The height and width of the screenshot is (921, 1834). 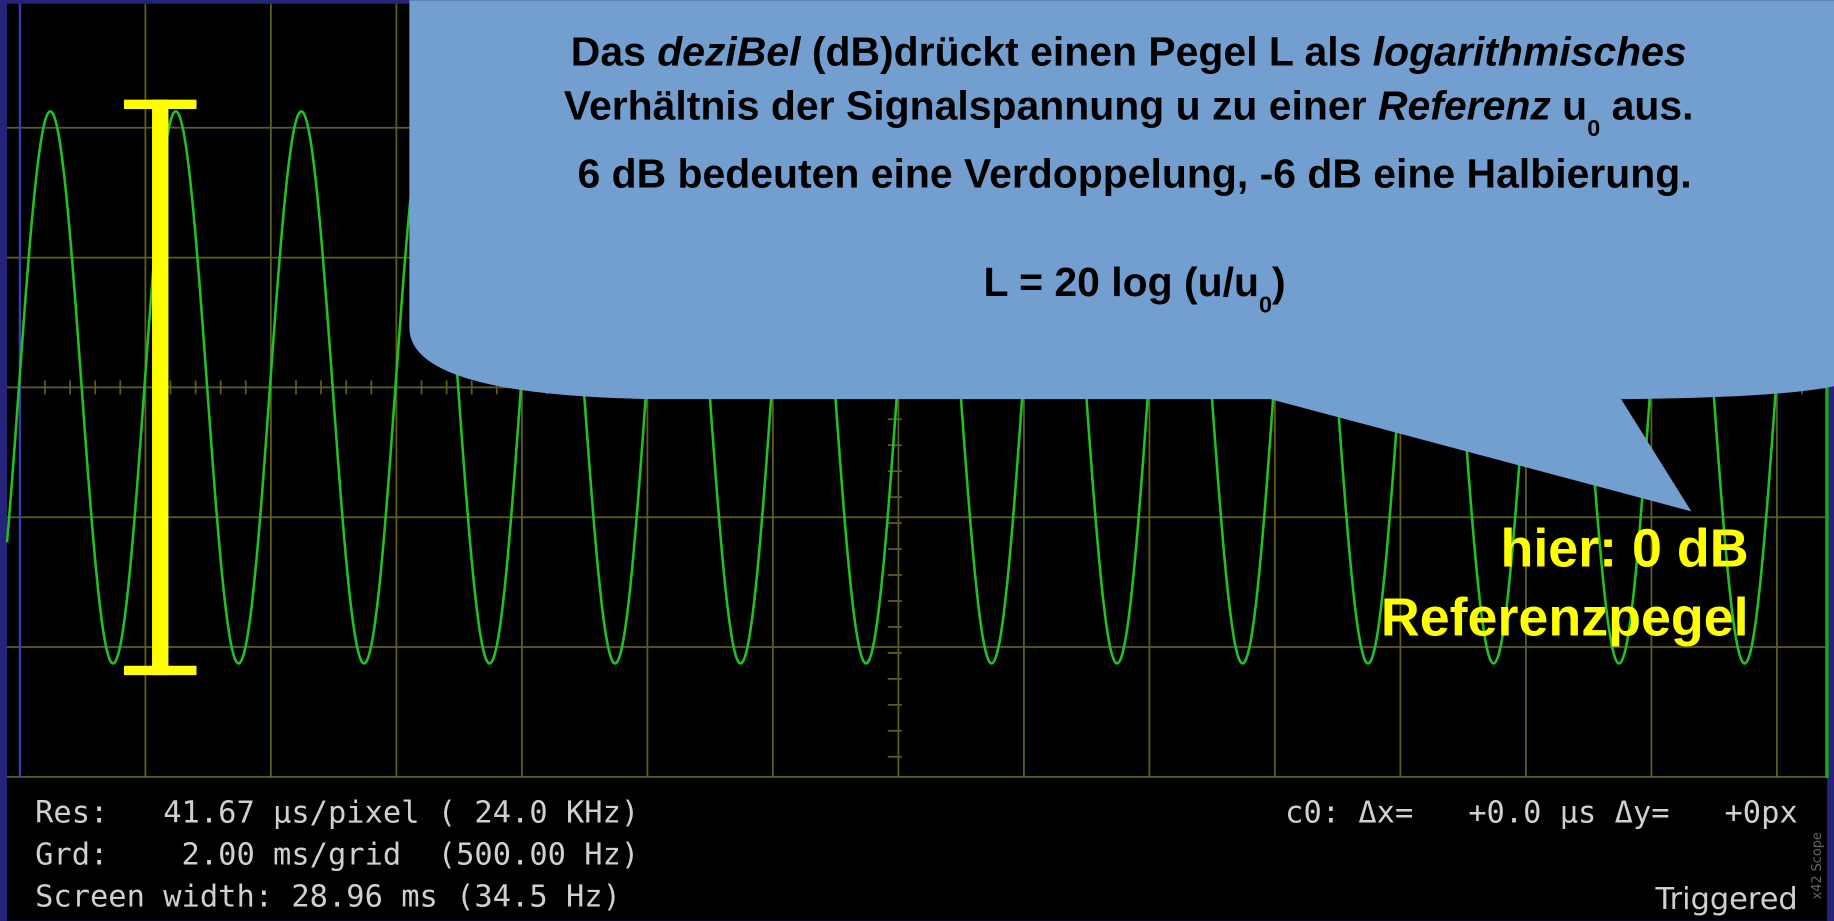 What do you see at coordinates (614, 52) in the screenshot?
I see `text: Das` at bounding box center [614, 52].